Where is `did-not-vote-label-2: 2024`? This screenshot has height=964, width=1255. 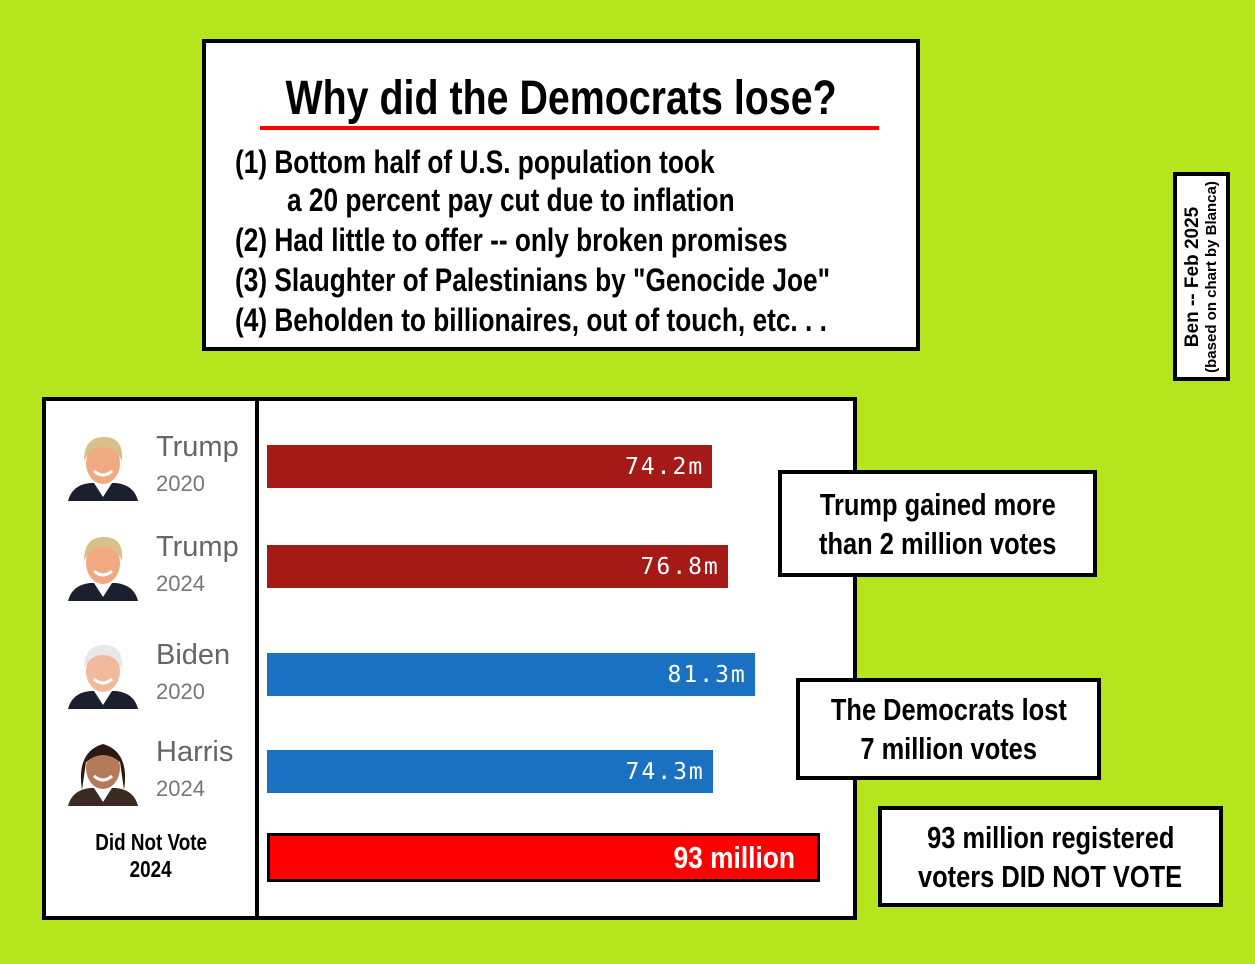 did-not-vote-label-2: 2024 is located at coordinates (151, 869).